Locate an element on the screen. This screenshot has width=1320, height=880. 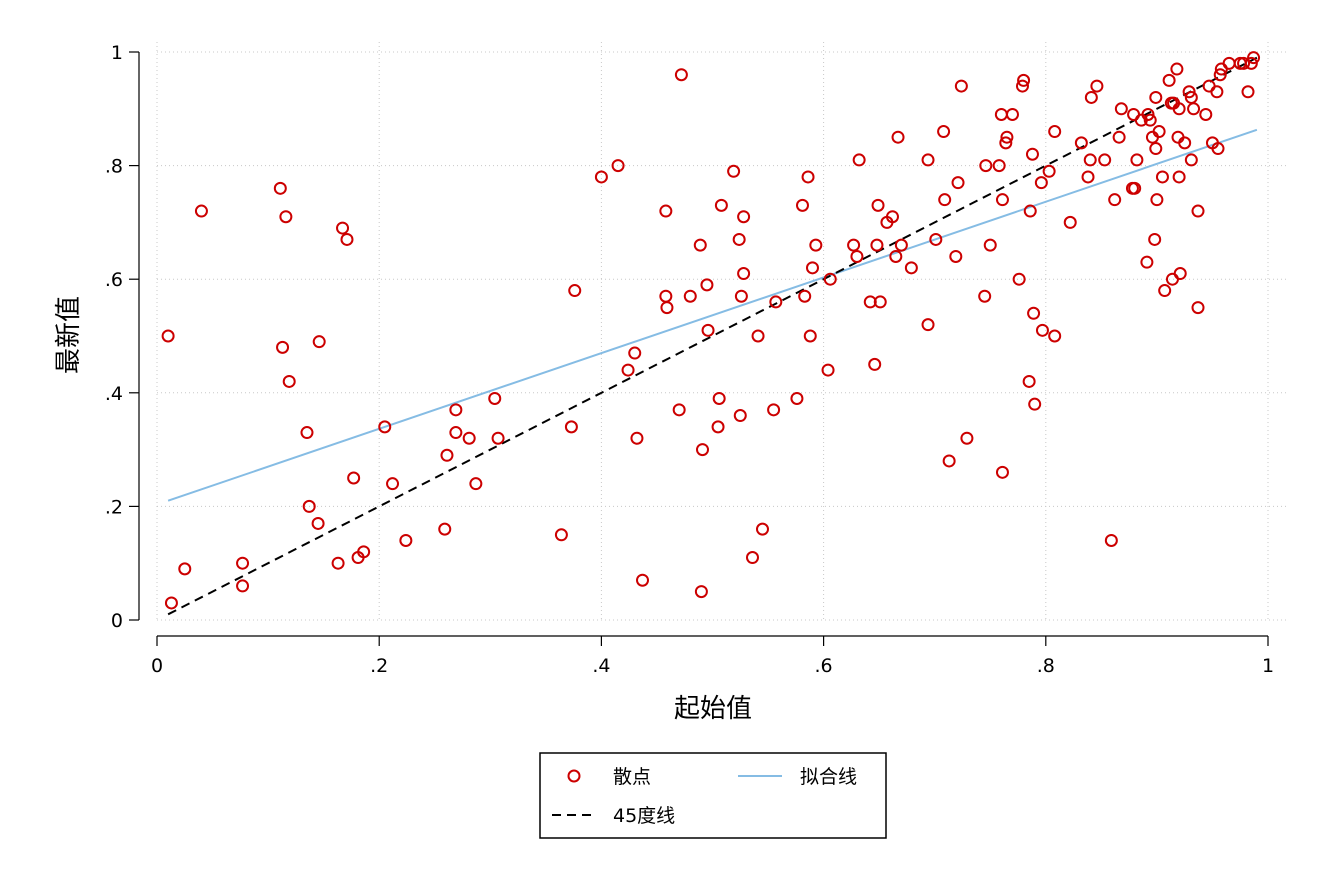
legend-scatter-marker is located at coordinates (574, 776).